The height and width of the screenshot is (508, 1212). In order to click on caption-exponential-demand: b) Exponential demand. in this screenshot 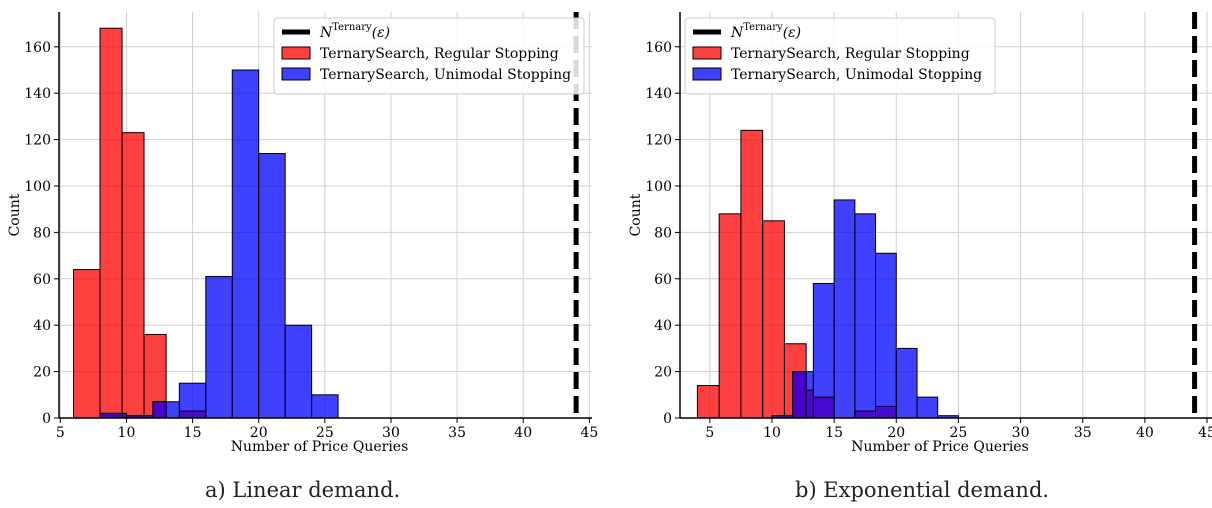, I will do `click(922, 490)`.